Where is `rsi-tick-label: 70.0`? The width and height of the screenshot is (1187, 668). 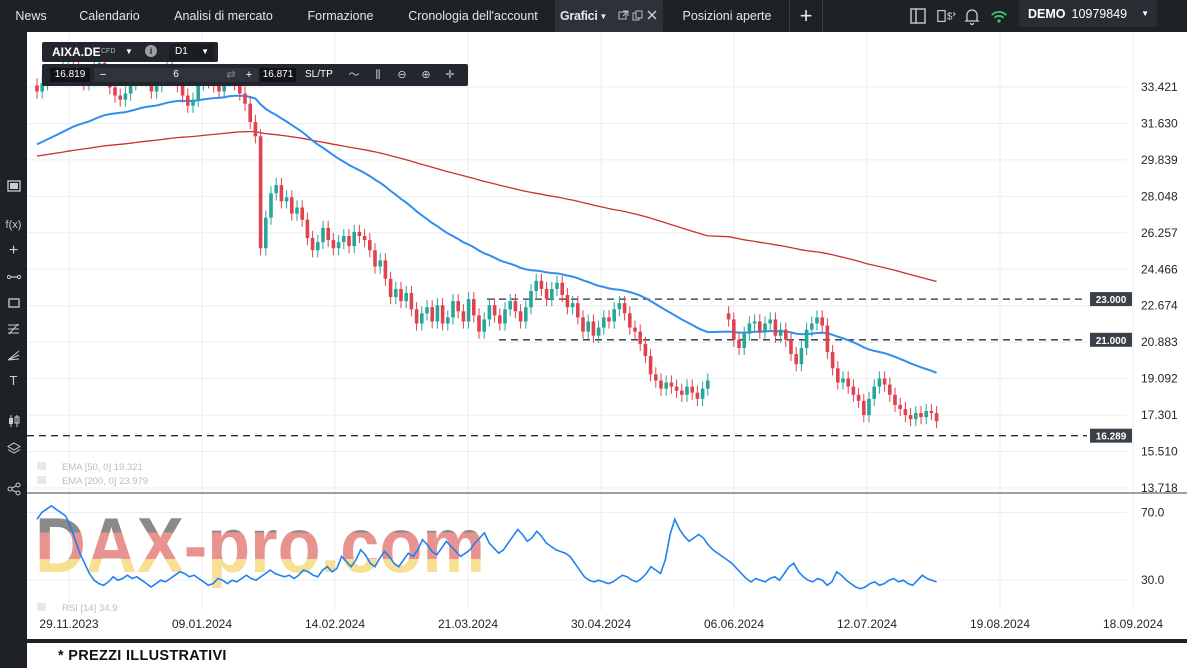 rsi-tick-label: 70.0 is located at coordinates (1153, 513).